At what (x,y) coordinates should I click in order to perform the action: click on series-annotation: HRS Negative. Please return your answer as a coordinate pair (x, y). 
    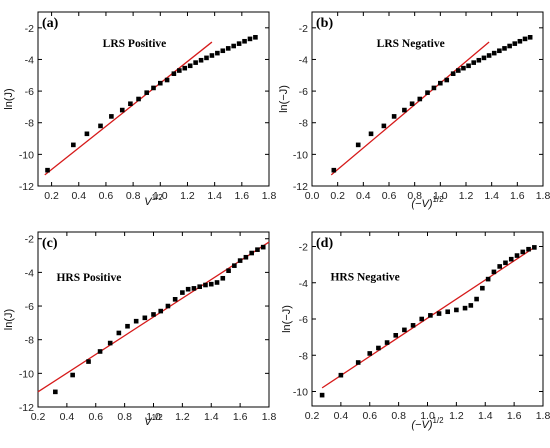
    Looking at the image, I should click on (364, 278).